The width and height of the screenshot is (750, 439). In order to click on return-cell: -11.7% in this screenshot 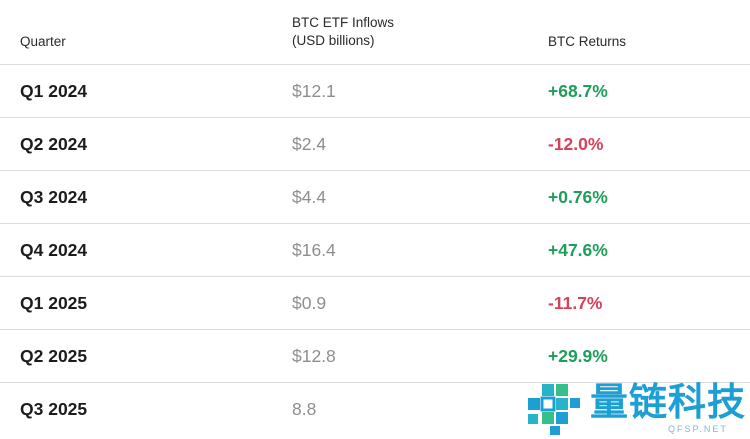, I will do `click(575, 303)`.